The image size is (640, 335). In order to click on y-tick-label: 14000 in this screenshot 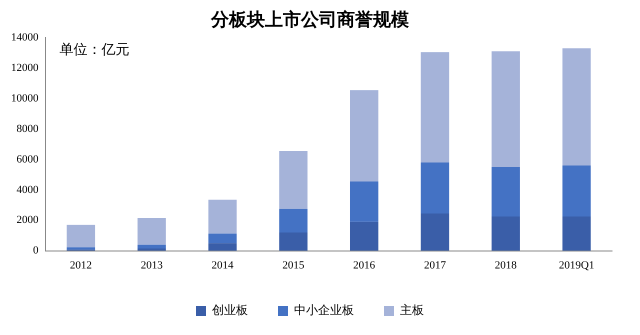, I will do `click(25, 37)`.